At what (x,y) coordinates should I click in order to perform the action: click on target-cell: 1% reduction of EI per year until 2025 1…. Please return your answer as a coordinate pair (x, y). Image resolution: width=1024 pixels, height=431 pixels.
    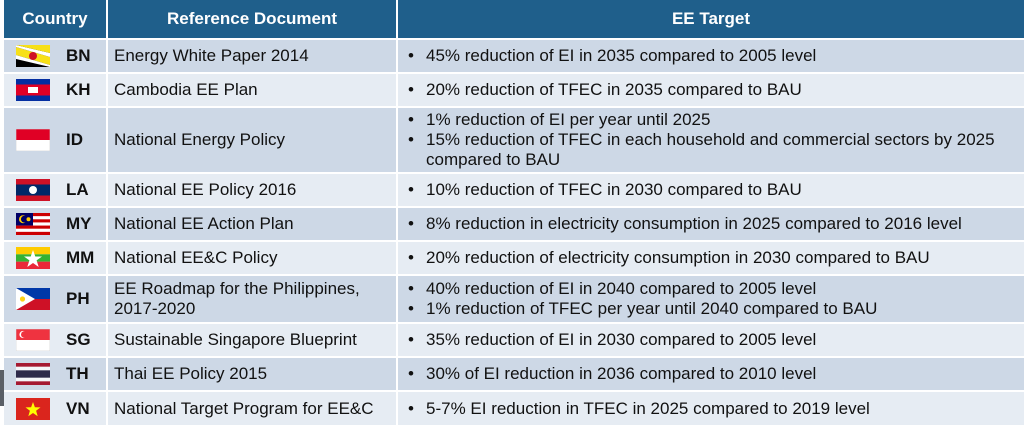
    Looking at the image, I should click on (710, 139).